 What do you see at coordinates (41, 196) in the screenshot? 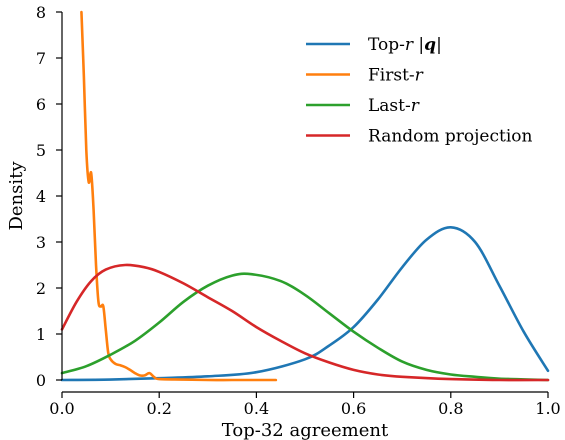
I see `y-tick-label: 4` at bounding box center [41, 196].